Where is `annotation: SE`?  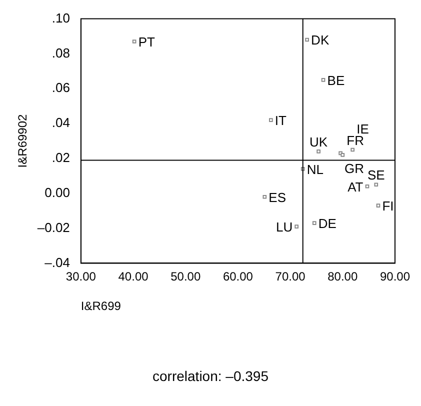
annotation: SE is located at coordinates (376, 175).